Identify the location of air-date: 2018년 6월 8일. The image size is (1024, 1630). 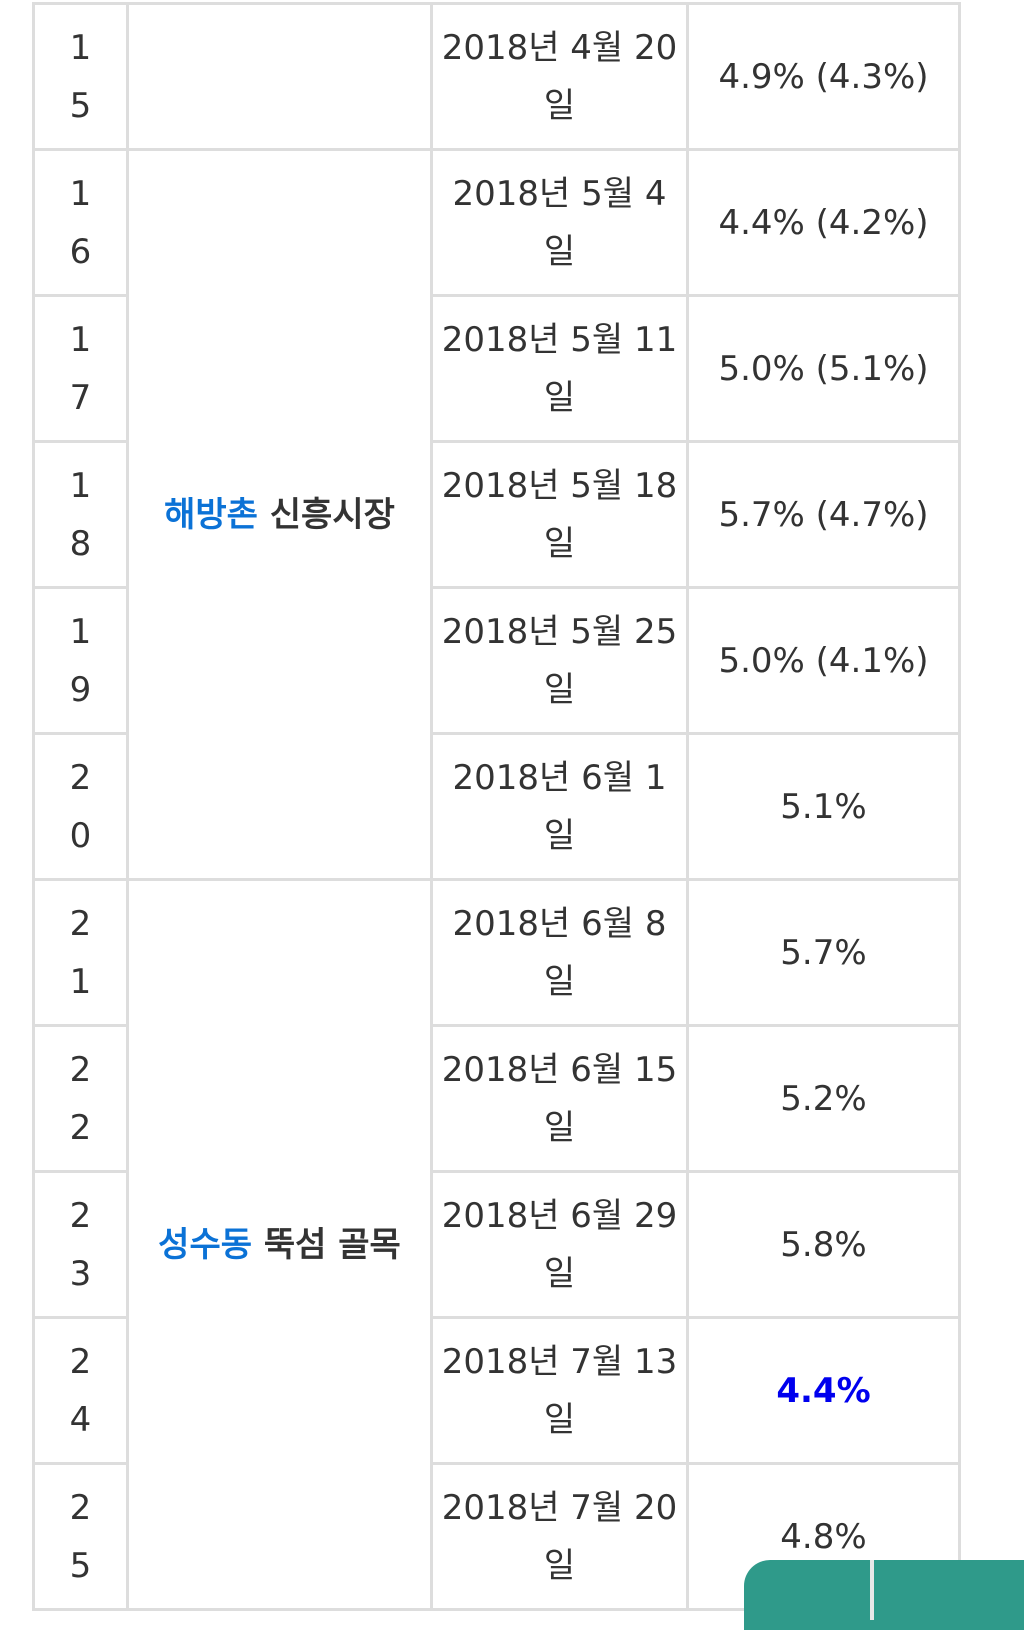
(559, 952).